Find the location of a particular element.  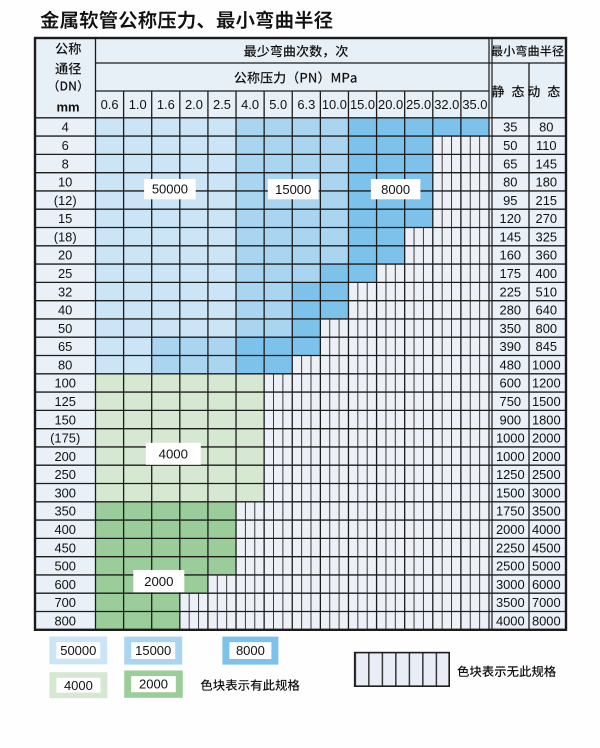

svg-text: 2.5 is located at coordinates (222, 104).